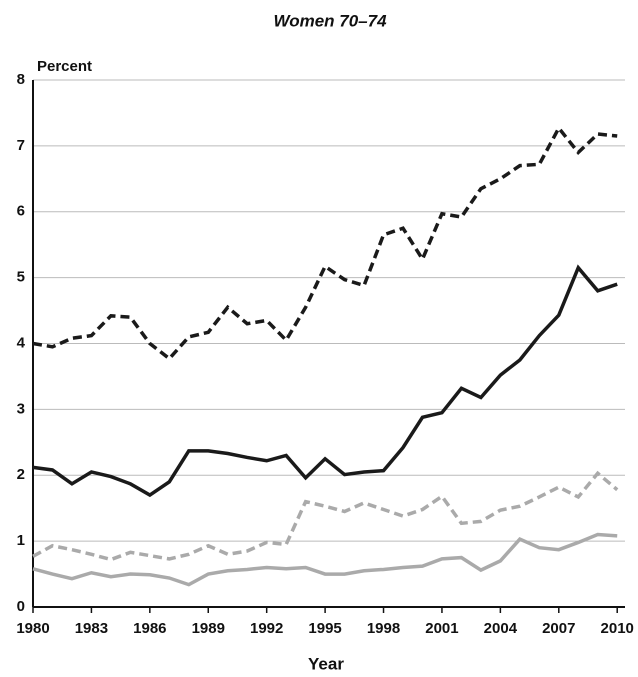 This screenshot has height=677, width=638. Describe the element at coordinates (64, 66) in the screenshot. I see `y-axis-label: Percent` at that location.